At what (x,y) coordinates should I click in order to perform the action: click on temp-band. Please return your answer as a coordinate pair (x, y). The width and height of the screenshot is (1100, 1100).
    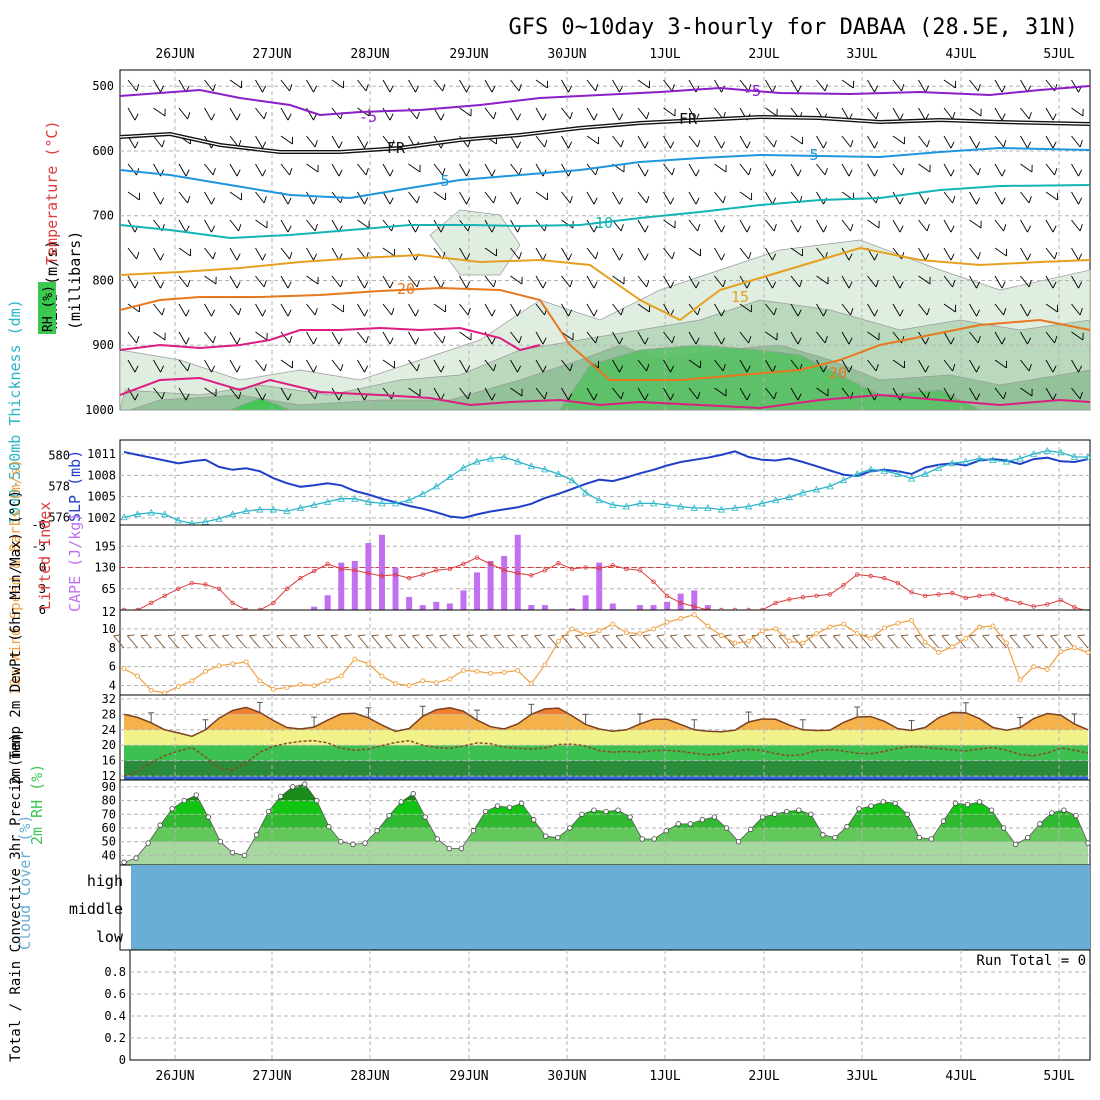
    Looking at the image, I should click on (606, 778).